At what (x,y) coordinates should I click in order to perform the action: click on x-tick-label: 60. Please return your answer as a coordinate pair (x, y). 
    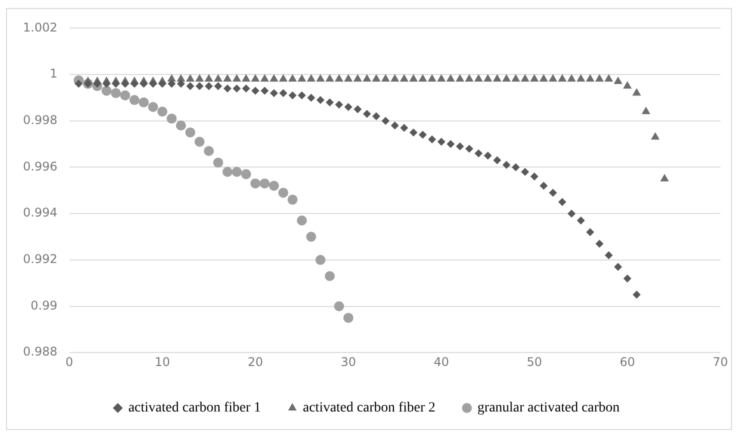
    Looking at the image, I should click on (628, 361).